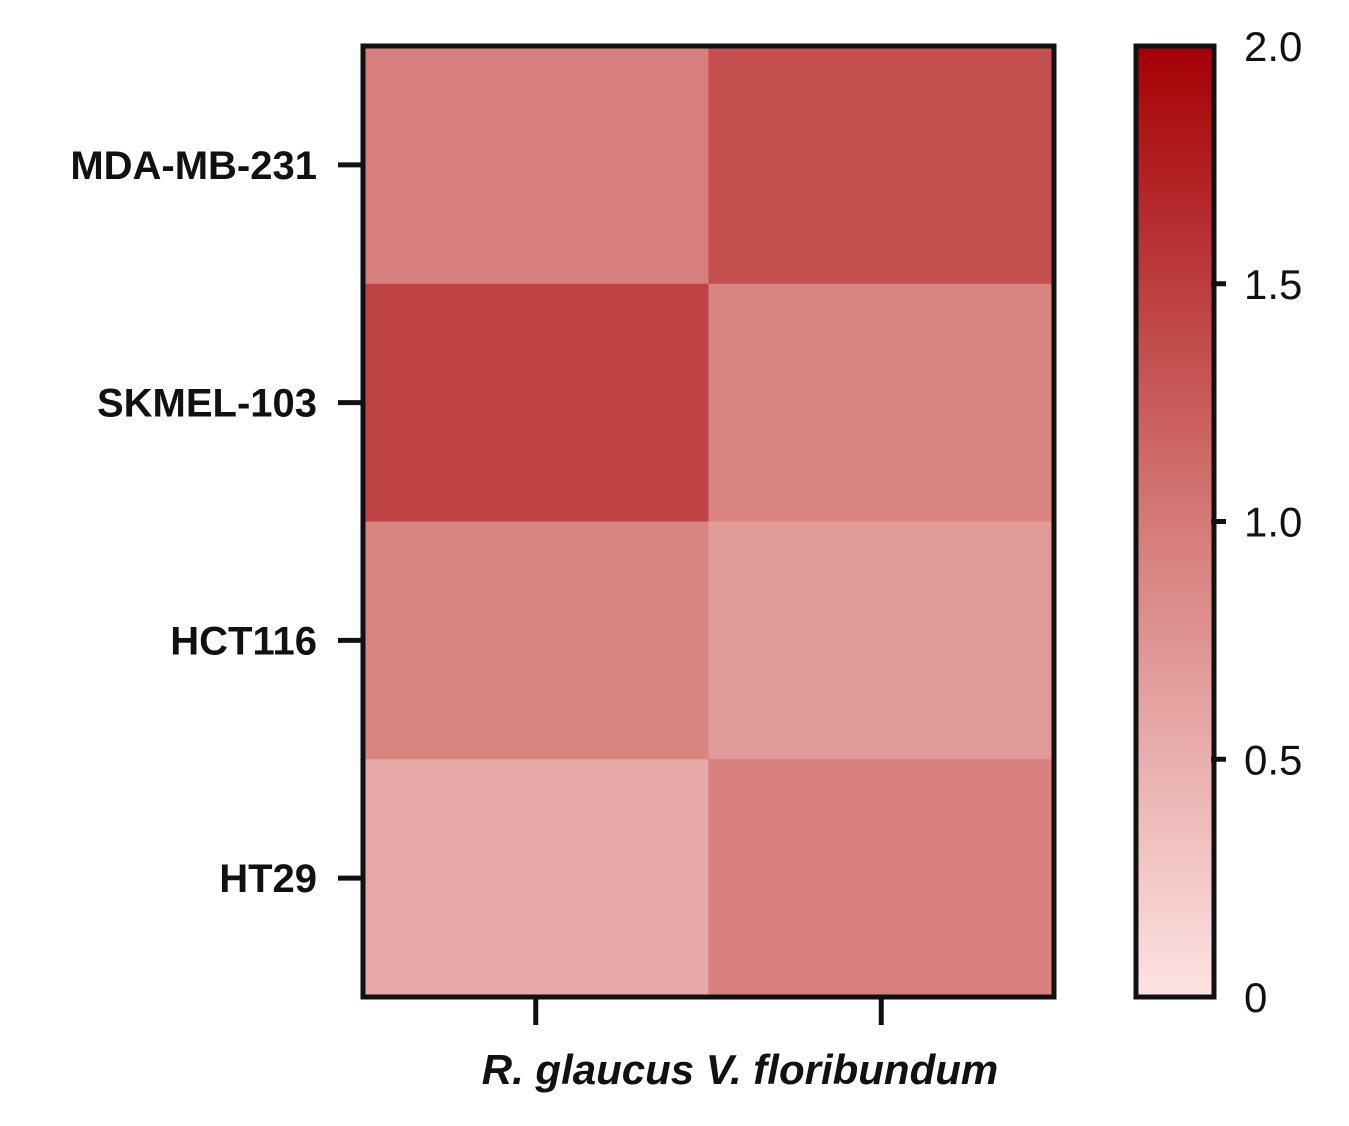 This screenshot has width=1349, height=1126. I want to click on colorbar-tick-label: 1.0, so click(1273, 522).